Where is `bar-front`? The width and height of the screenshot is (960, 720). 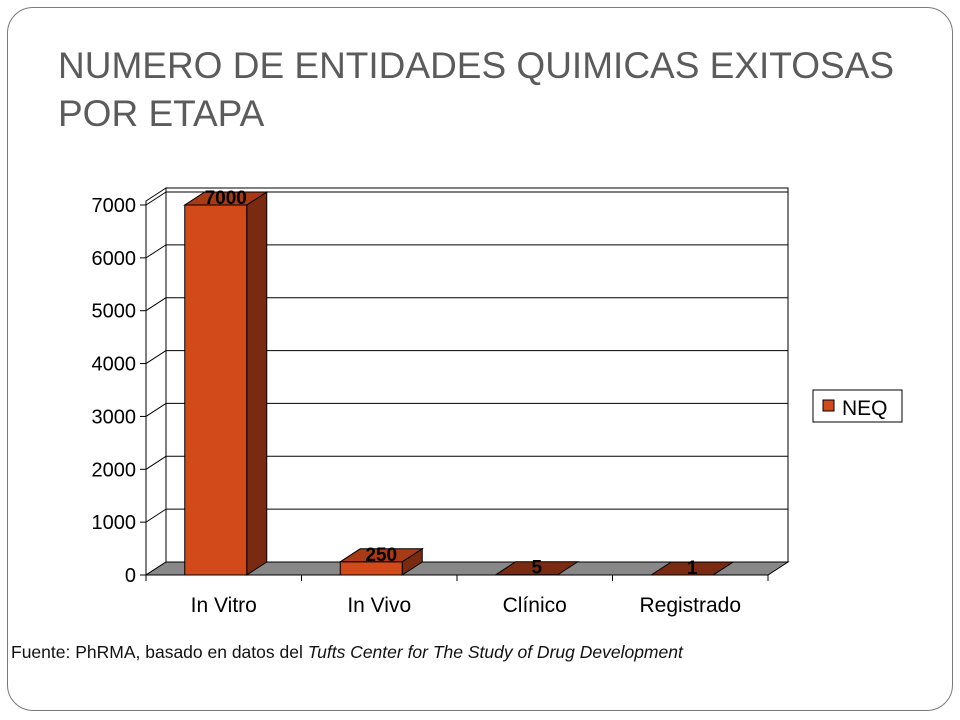
bar-front is located at coordinates (216, 390).